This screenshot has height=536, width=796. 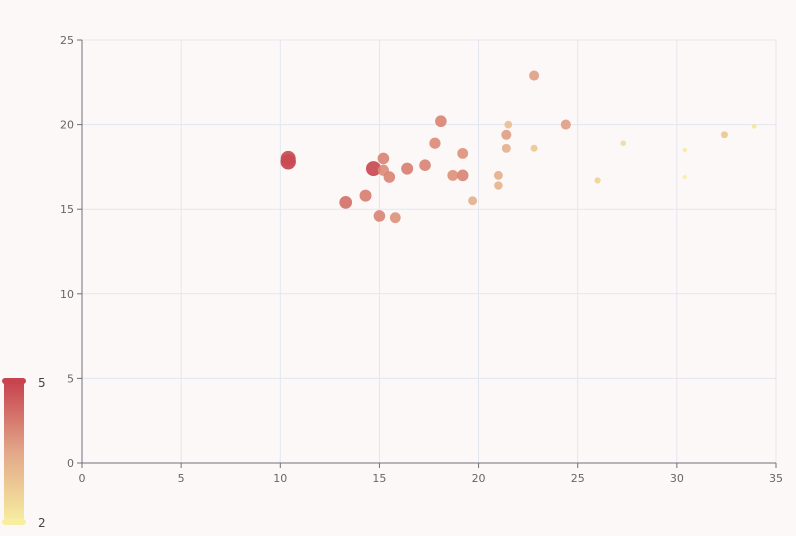 I want to click on visual-map-legend: 5 2, so click(x=24, y=453).